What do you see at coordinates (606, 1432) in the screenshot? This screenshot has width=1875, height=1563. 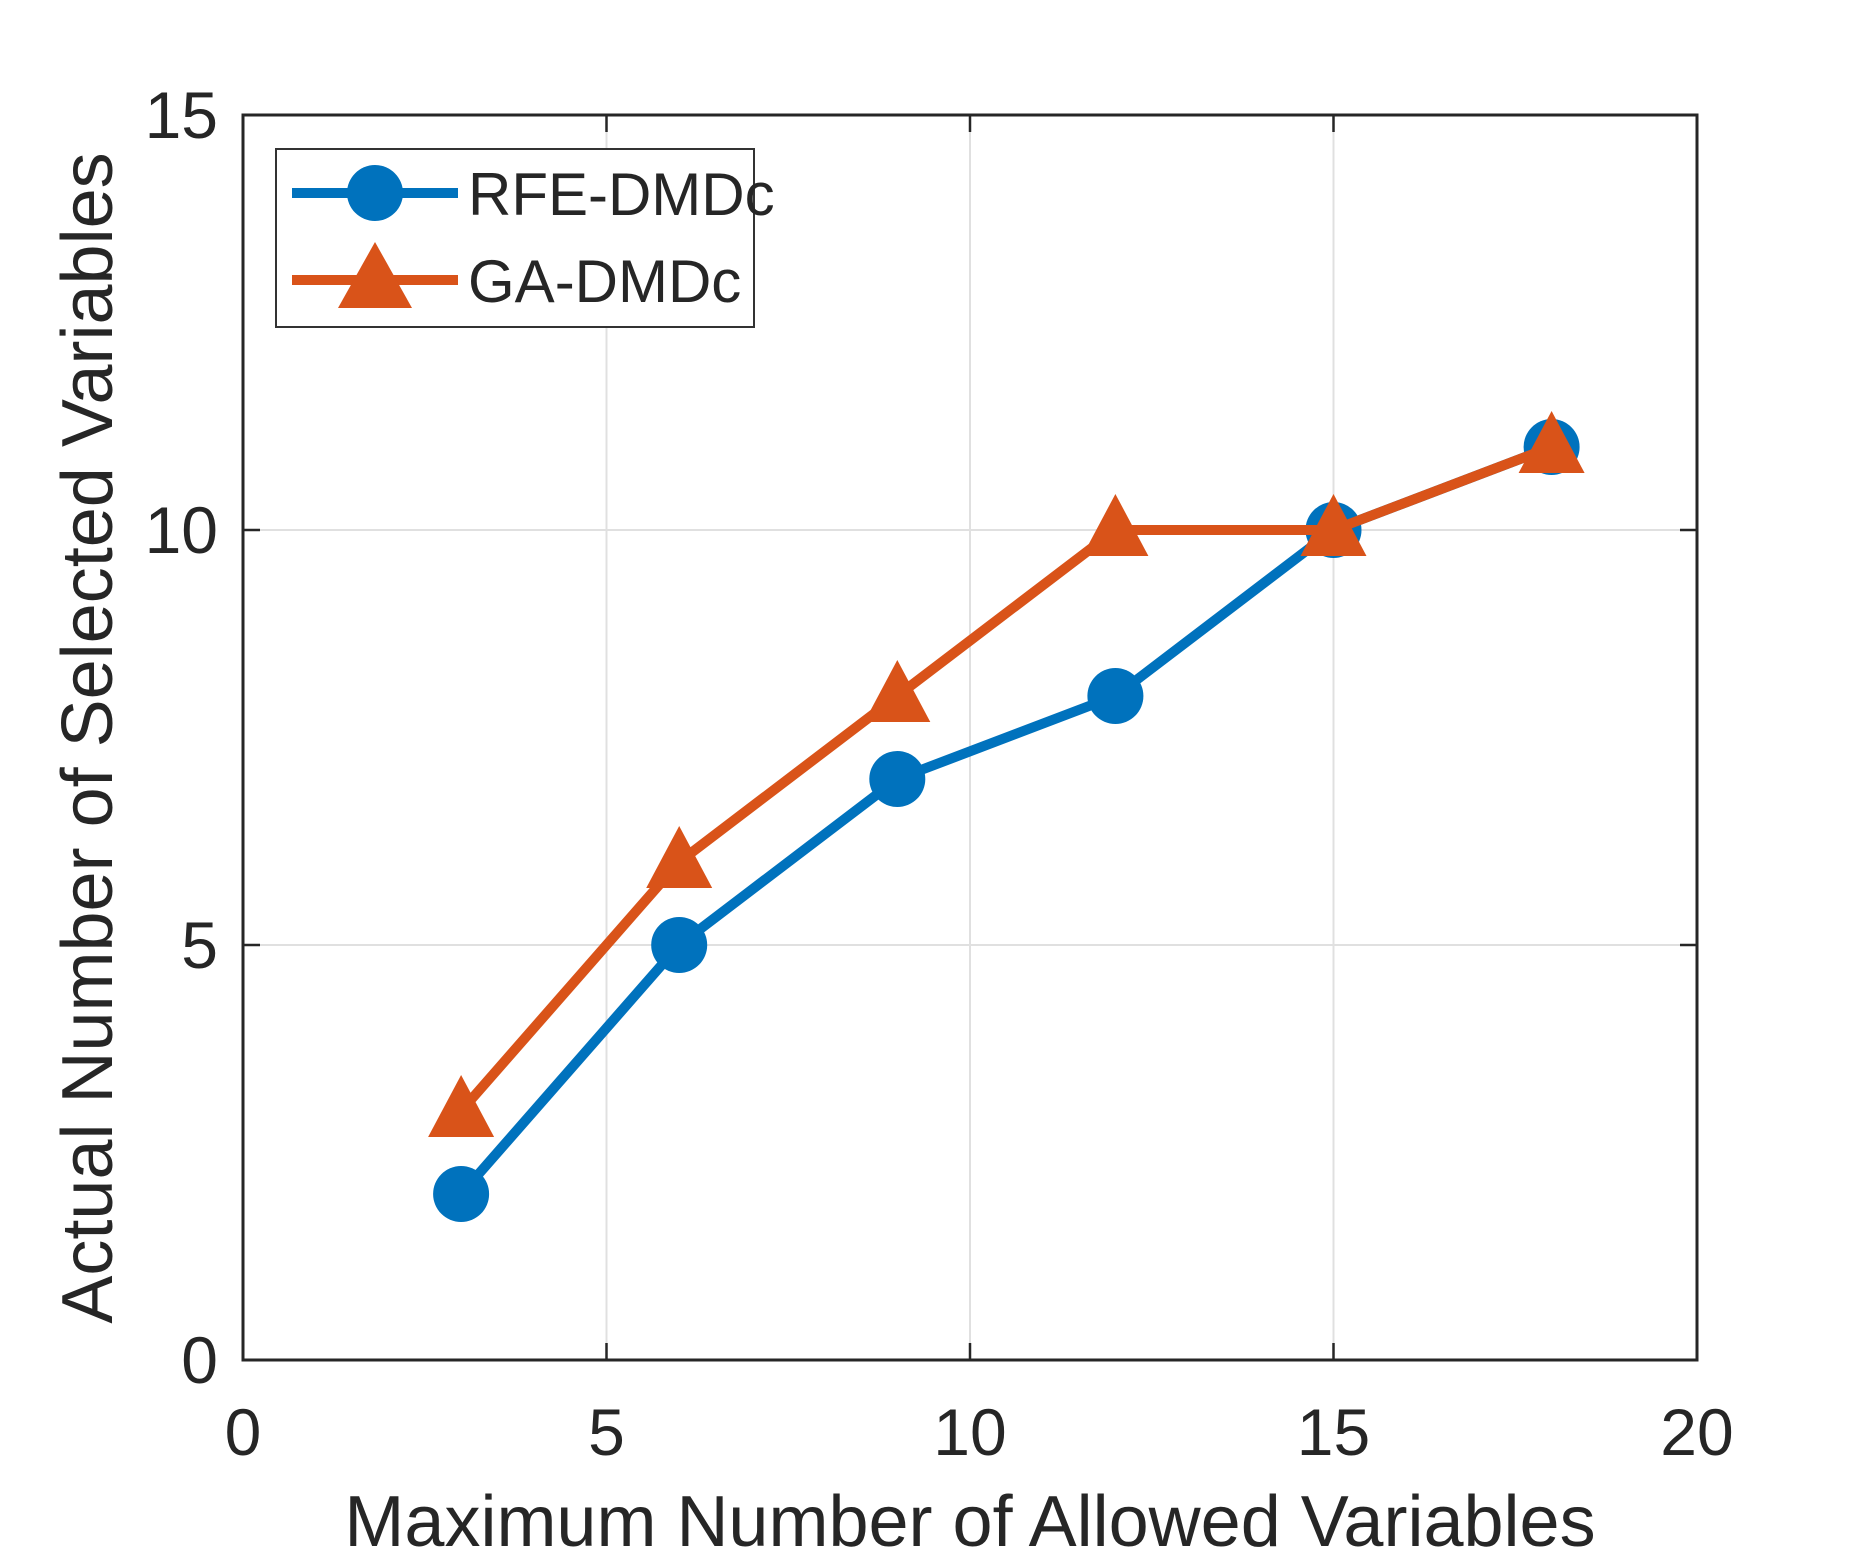 I see `x-tick-label-5: 5` at bounding box center [606, 1432].